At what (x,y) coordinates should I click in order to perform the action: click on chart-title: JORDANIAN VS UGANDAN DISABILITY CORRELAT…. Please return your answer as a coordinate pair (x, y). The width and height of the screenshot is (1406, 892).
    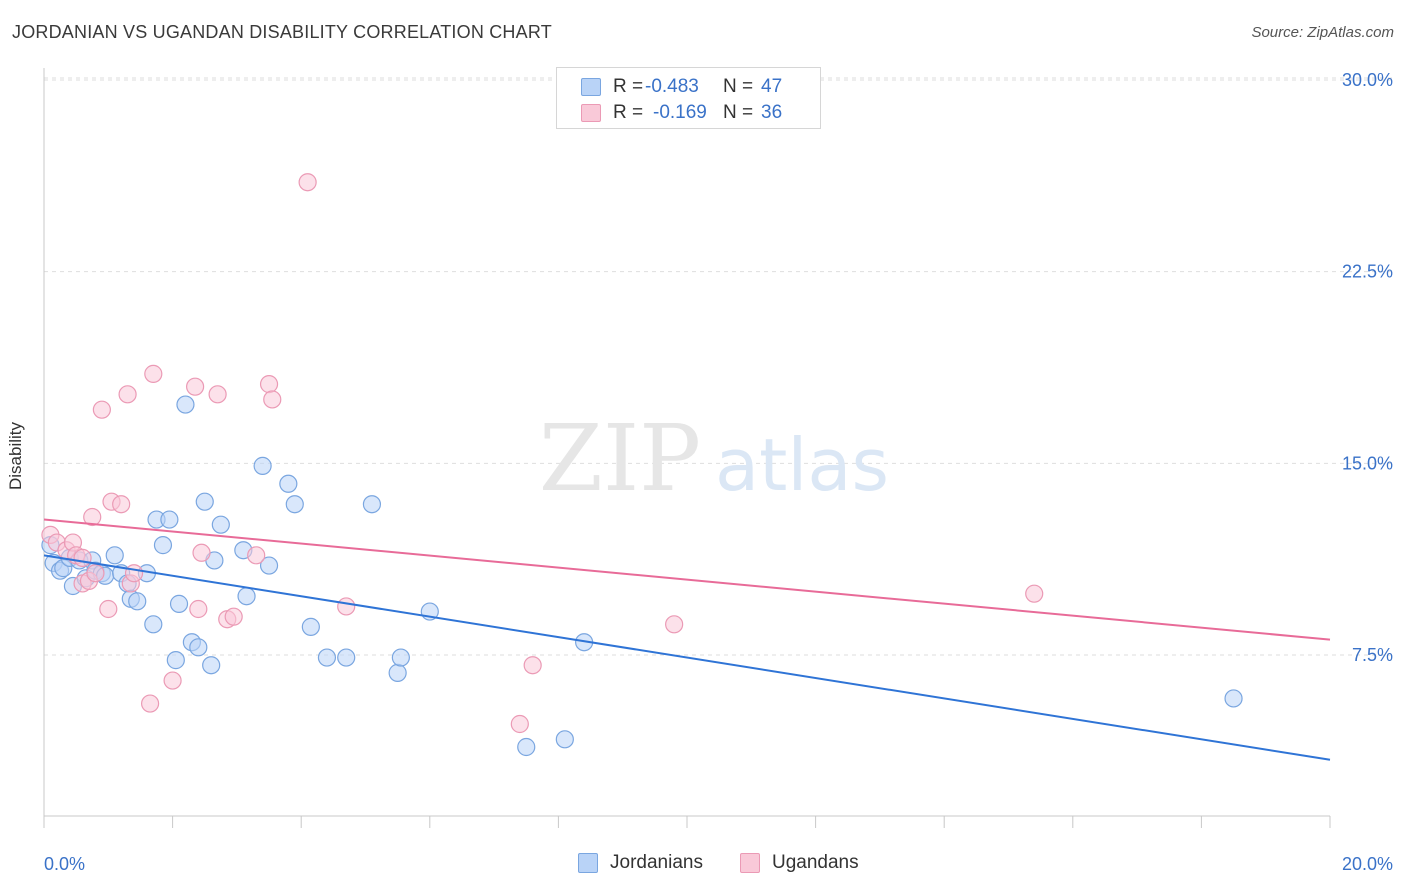
    Looking at the image, I should click on (282, 32).